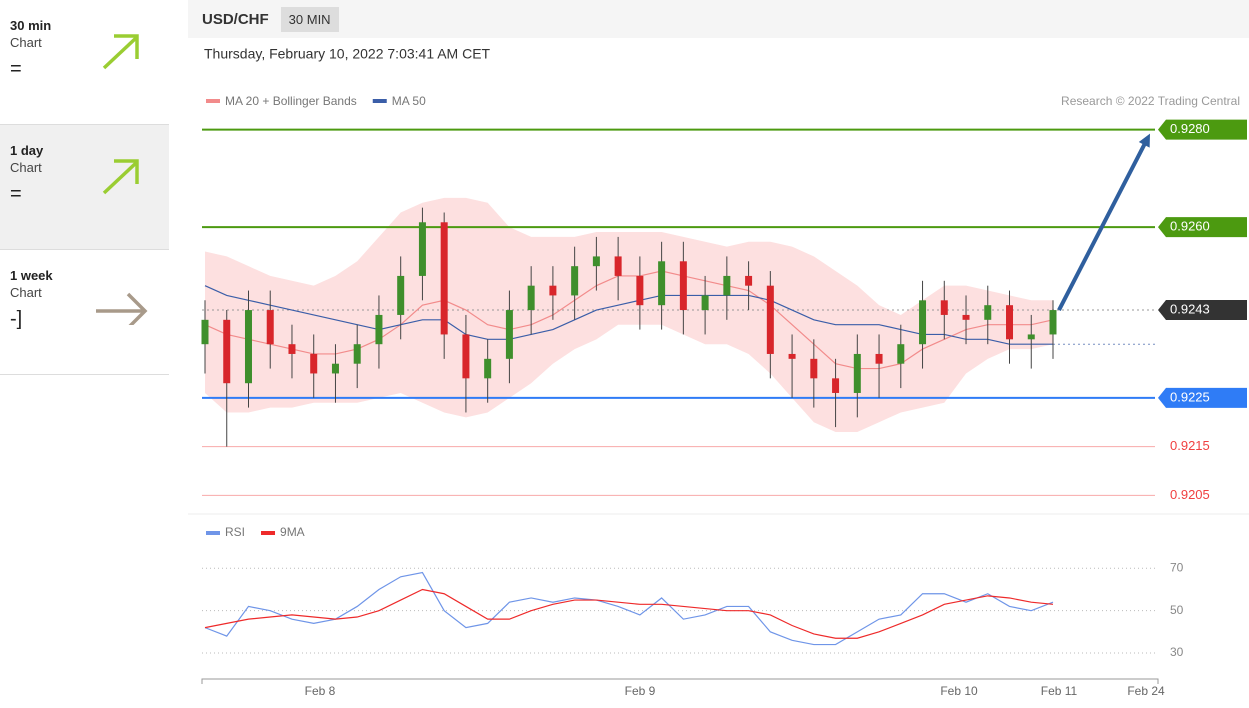 The image size is (1249, 708). I want to click on level-label: 0.9215, so click(1190, 445).